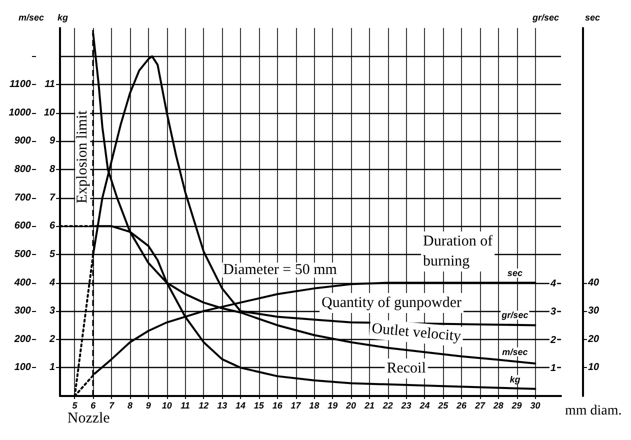  What do you see at coordinates (424, 405) in the screenshot?
I see `x-tick-label: 24` at bounding box center [424, 405].